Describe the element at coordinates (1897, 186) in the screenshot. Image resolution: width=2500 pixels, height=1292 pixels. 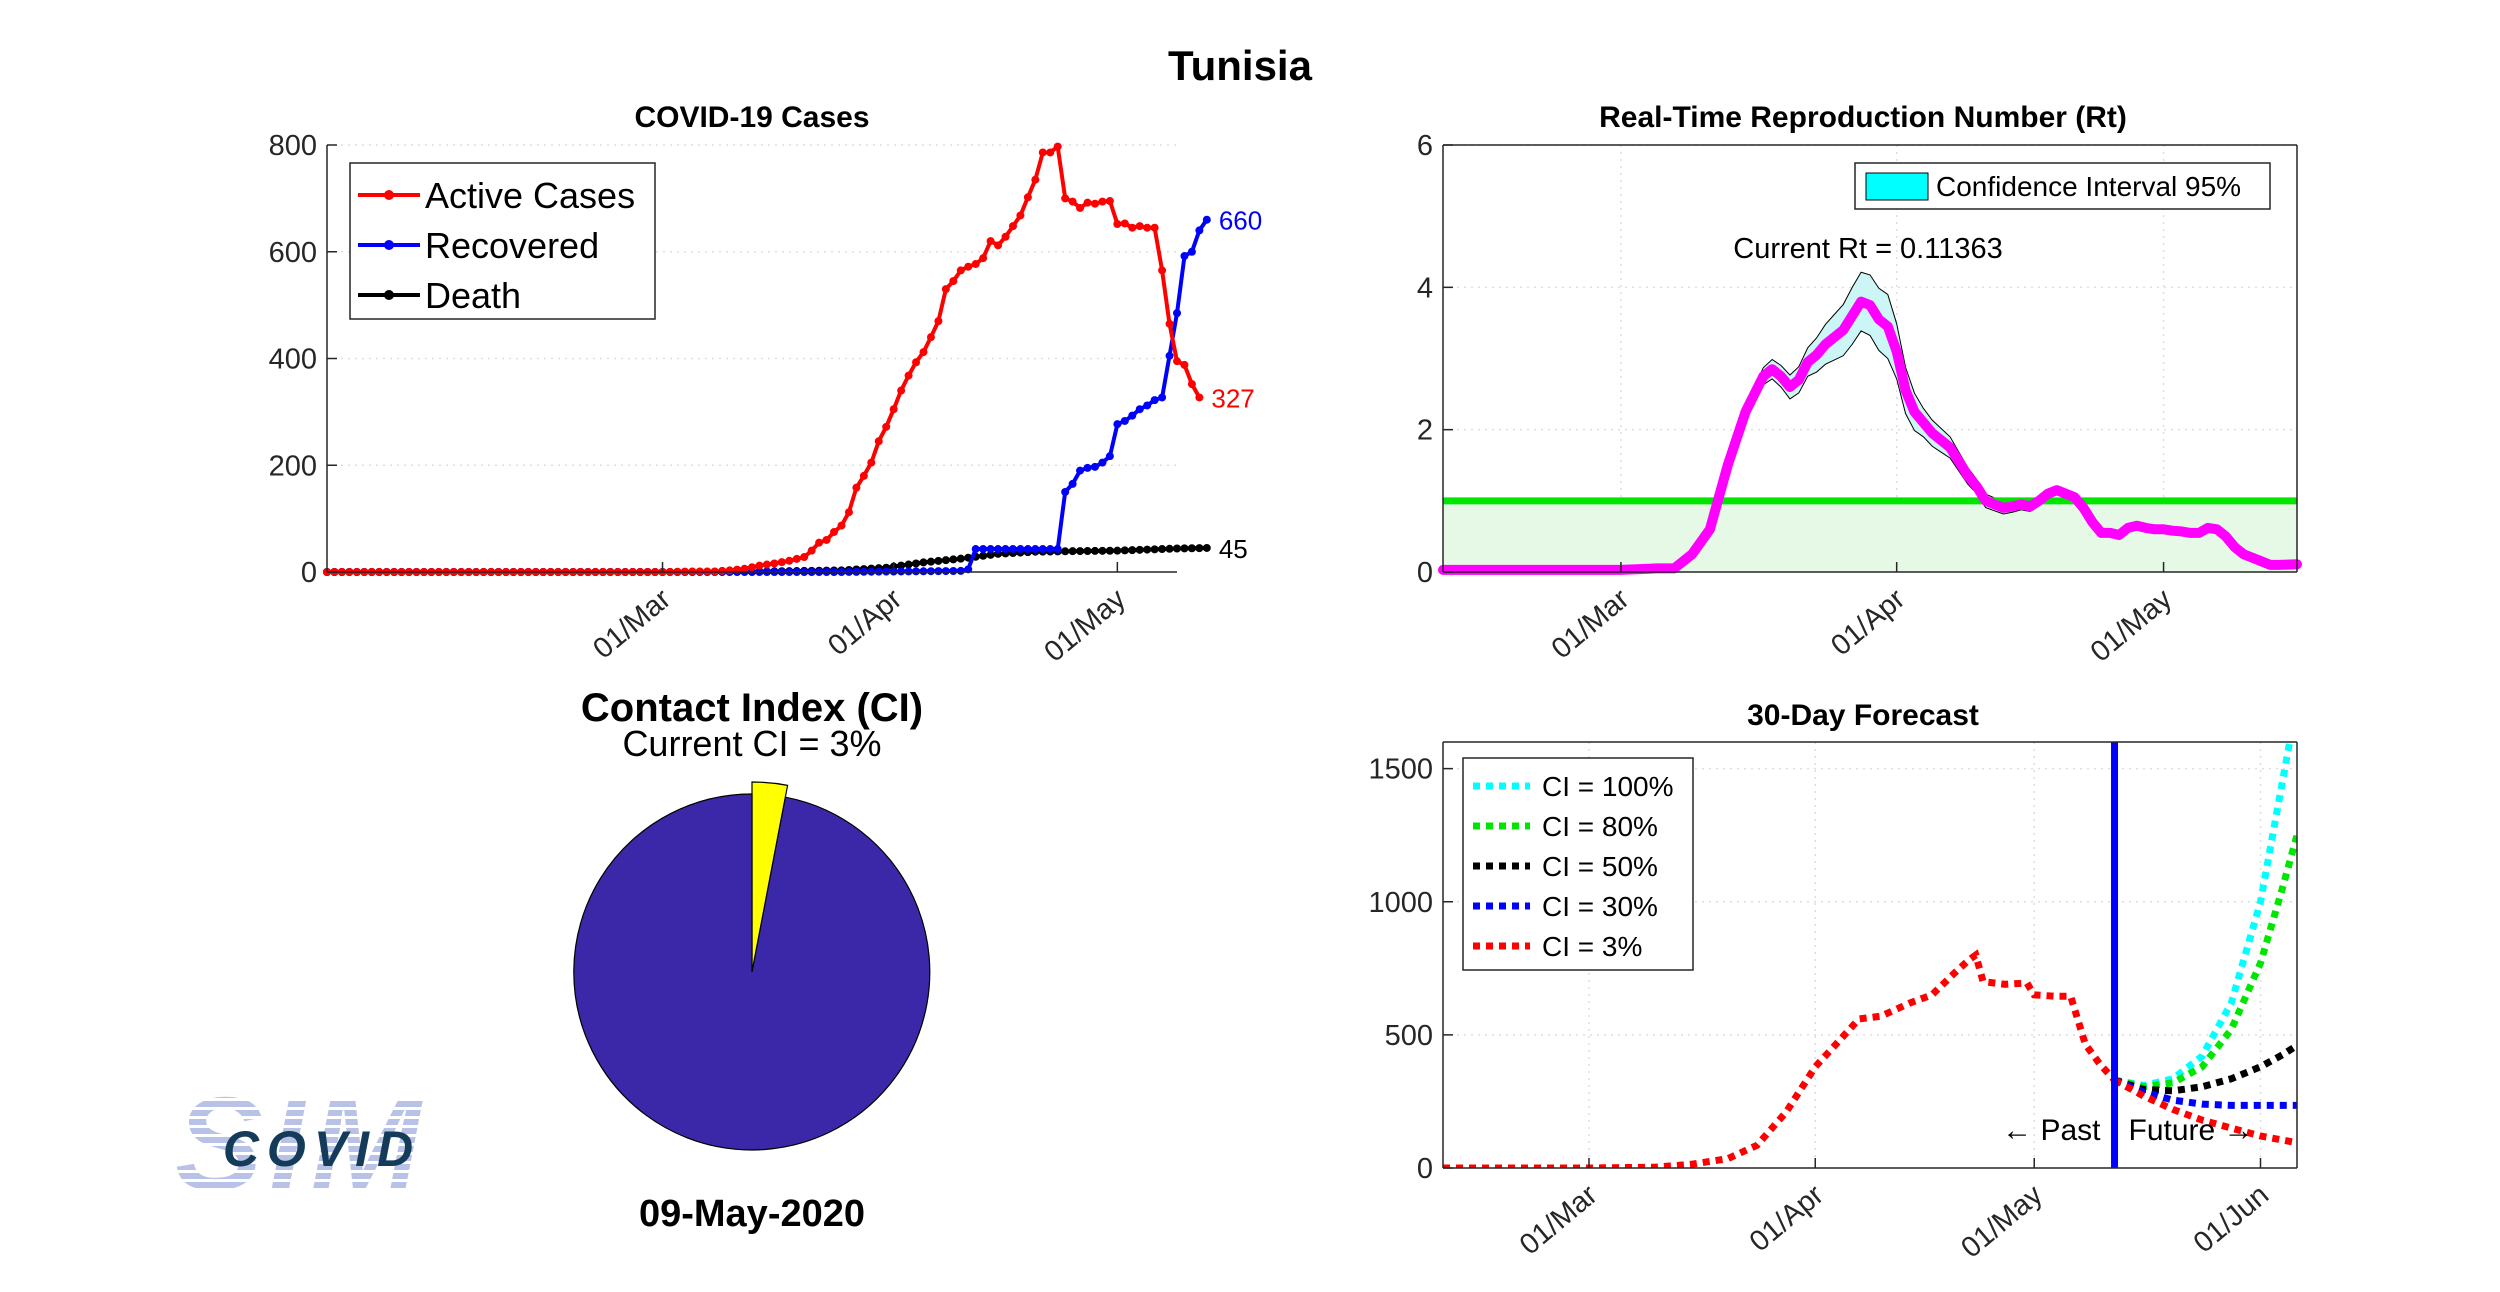
I see `legend-swatch` at that location.